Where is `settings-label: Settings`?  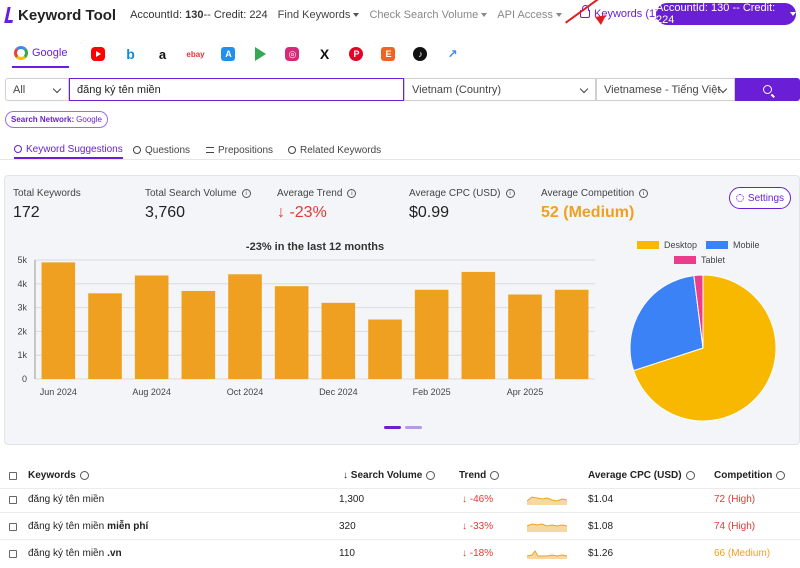 settings-label: Settings is located at coordinates (766, 198).